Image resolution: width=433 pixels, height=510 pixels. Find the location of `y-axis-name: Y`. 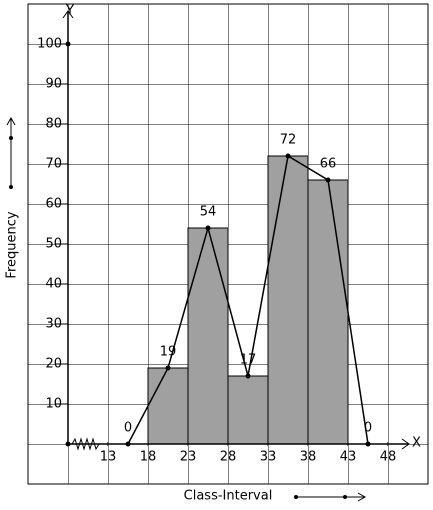

y-axis-name: Y is located at coordinates (69, 11).